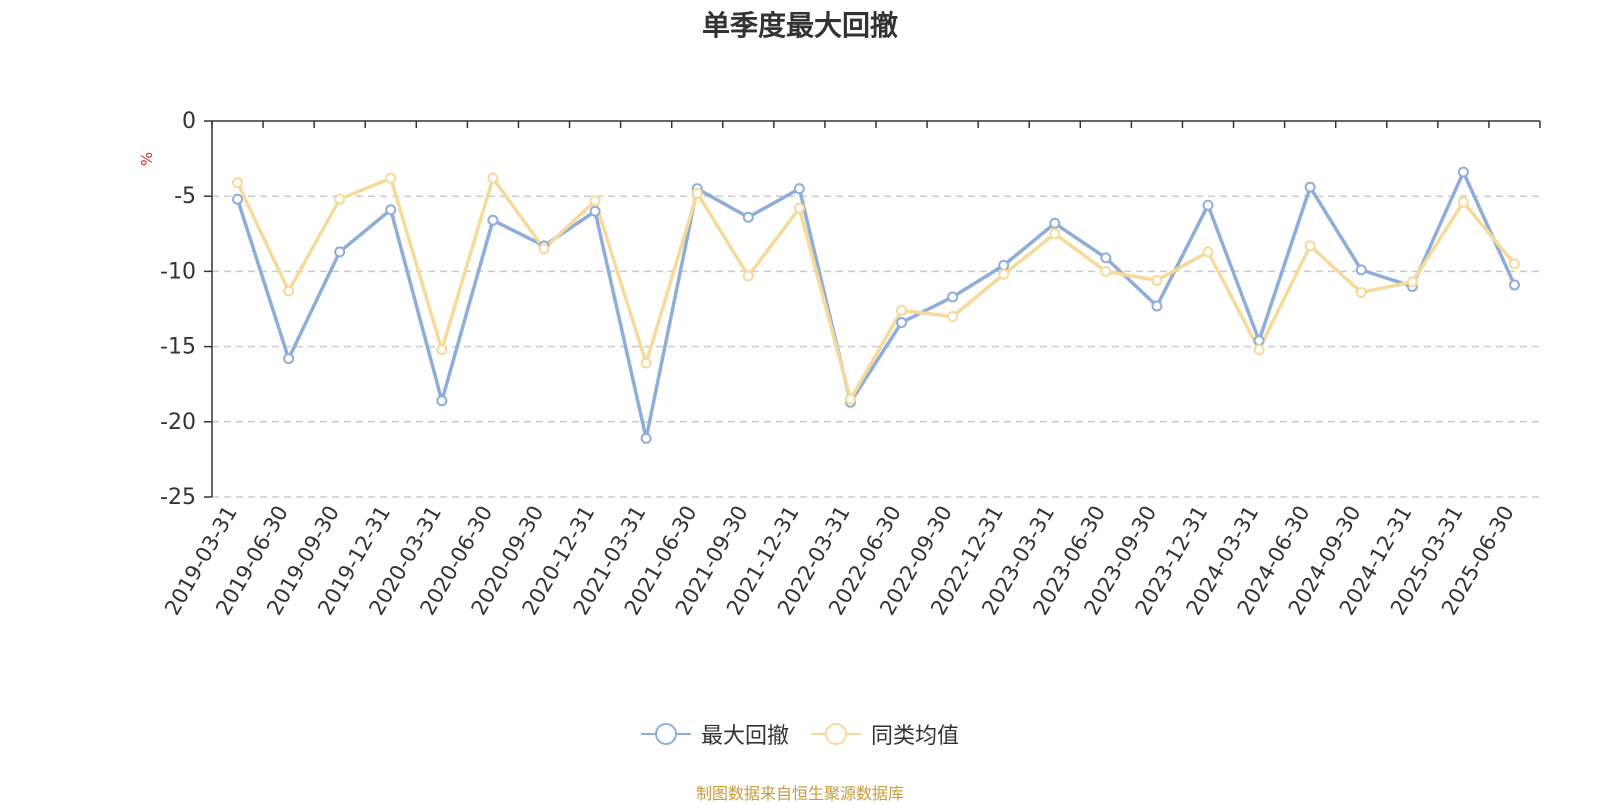  What do you see at coordinates (799, 793) in the screenshot?
I see `data-source-note: 制图数据来自恒生聚源数据库` at bounding box center [799, 793].